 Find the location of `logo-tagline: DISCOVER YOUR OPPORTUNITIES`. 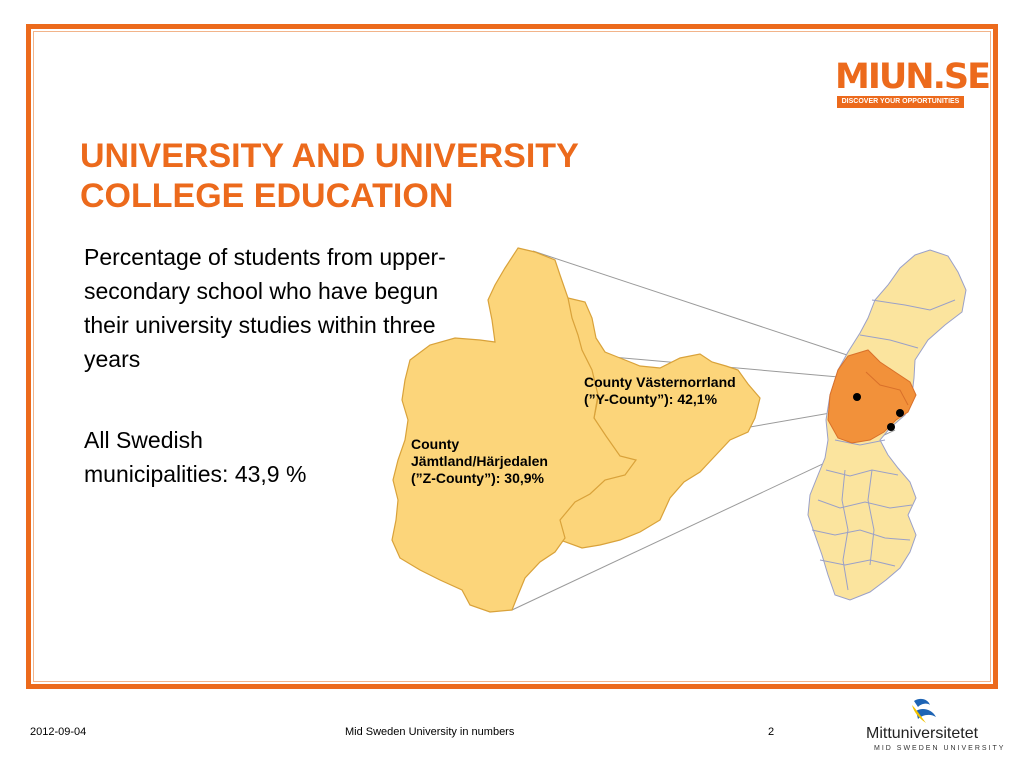

logo-tagline: DISCOVER YOUR OPPORTUNITIES is located at coordinates (900, 102).